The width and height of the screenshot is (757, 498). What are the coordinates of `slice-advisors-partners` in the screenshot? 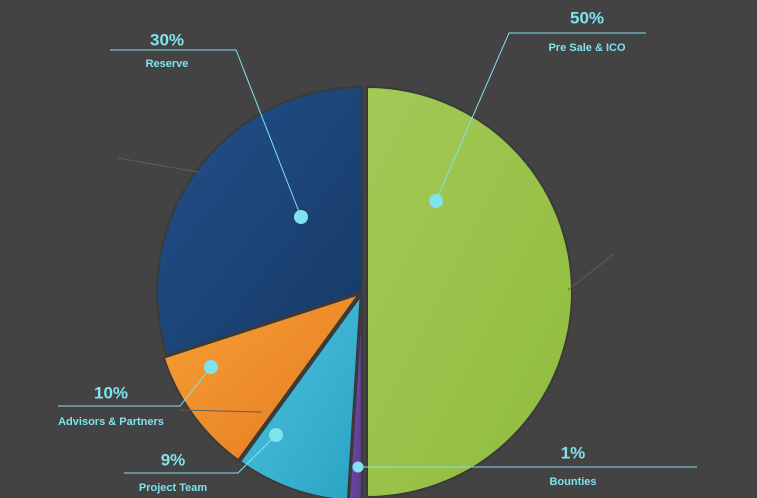 It's located at (262, 377).